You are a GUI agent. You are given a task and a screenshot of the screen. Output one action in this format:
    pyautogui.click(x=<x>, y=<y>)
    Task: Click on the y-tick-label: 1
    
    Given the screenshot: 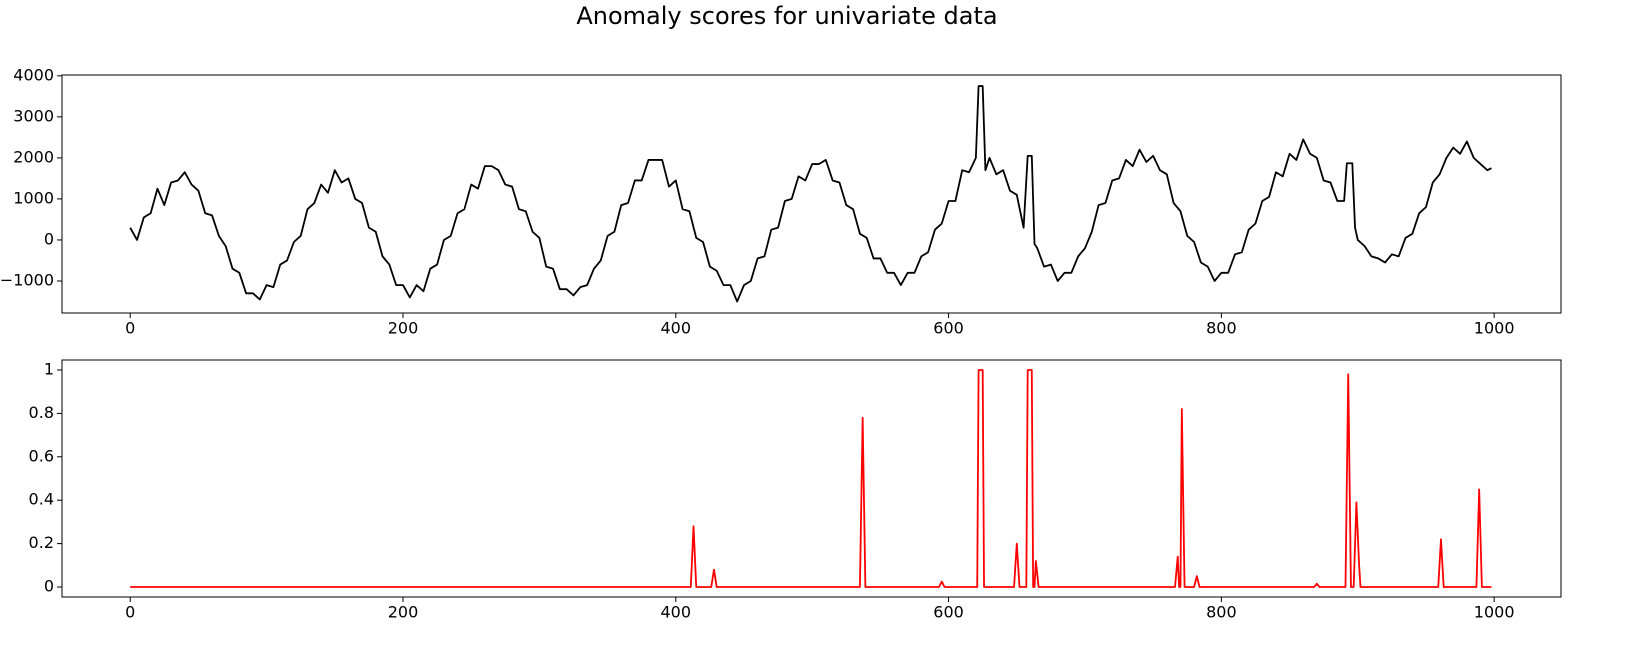 What is the action you would take?
    pyautogui.click(x=49, y=368)
    